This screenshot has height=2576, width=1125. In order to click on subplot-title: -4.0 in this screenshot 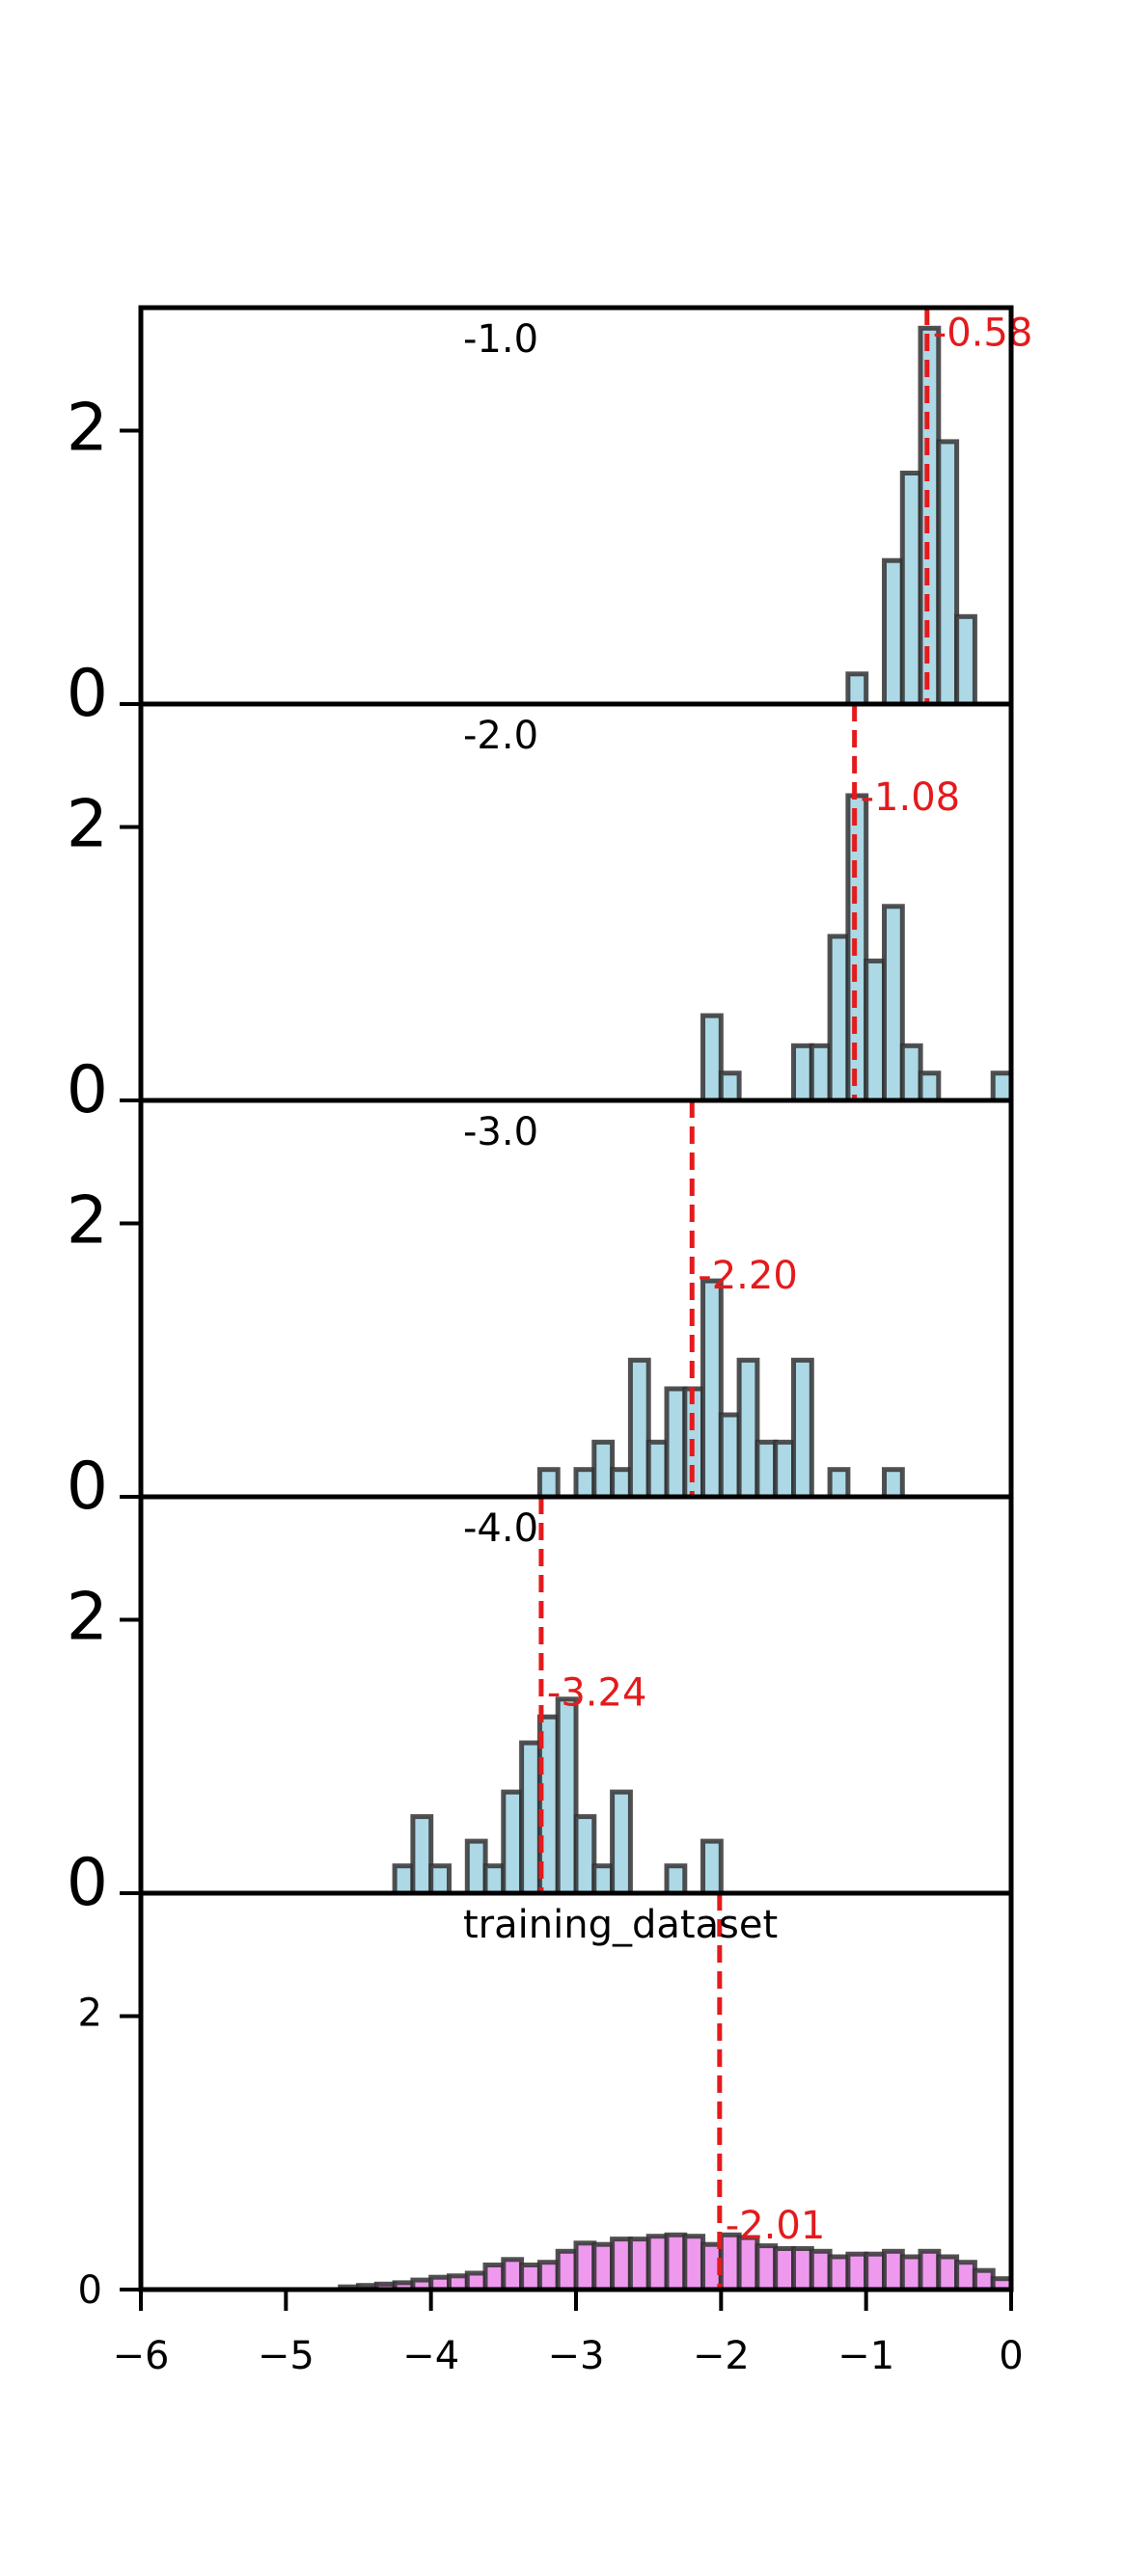, I will do `click(501, 1528)`.